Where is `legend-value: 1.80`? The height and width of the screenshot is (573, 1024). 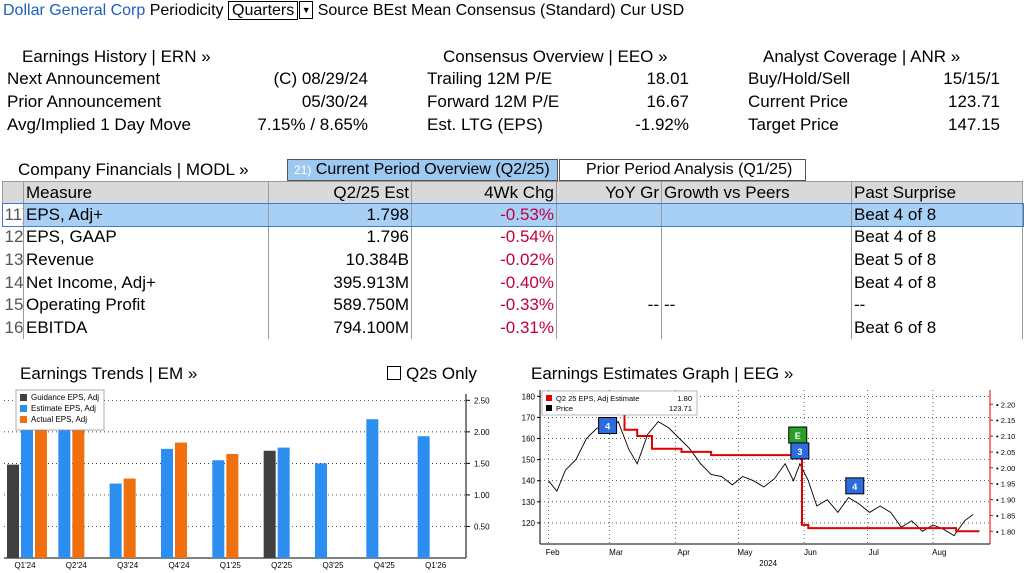
legend-value: 1.80 is located at coordinates (684, 398).